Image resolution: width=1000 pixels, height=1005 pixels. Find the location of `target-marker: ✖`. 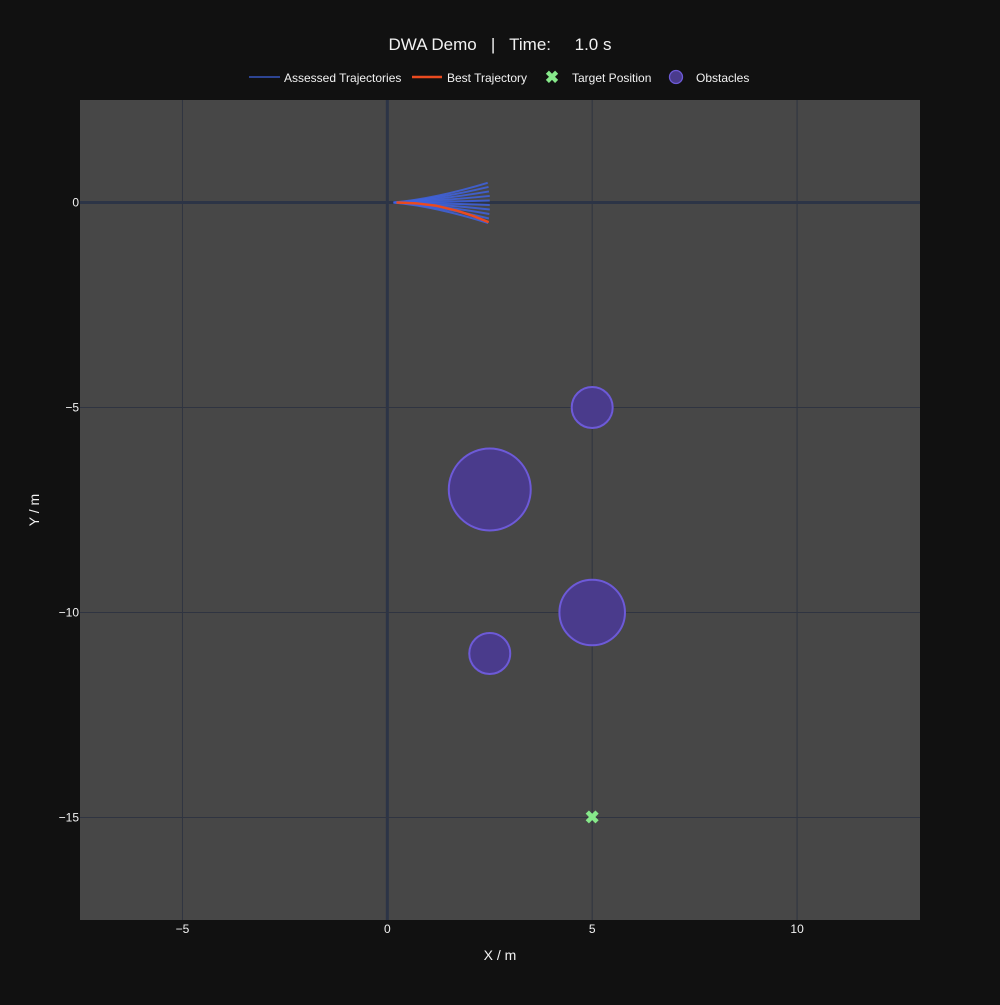

target-marker: ✖ is located at coordinates (592, 818).